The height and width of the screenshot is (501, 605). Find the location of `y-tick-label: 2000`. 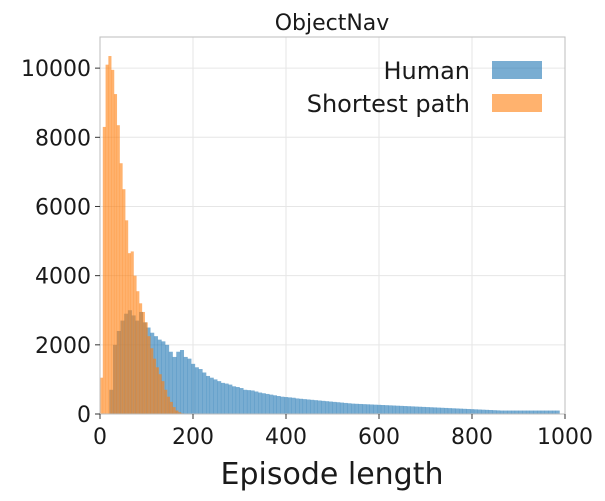

y-tick-label: 2000 is located at coordinates (63, 346).